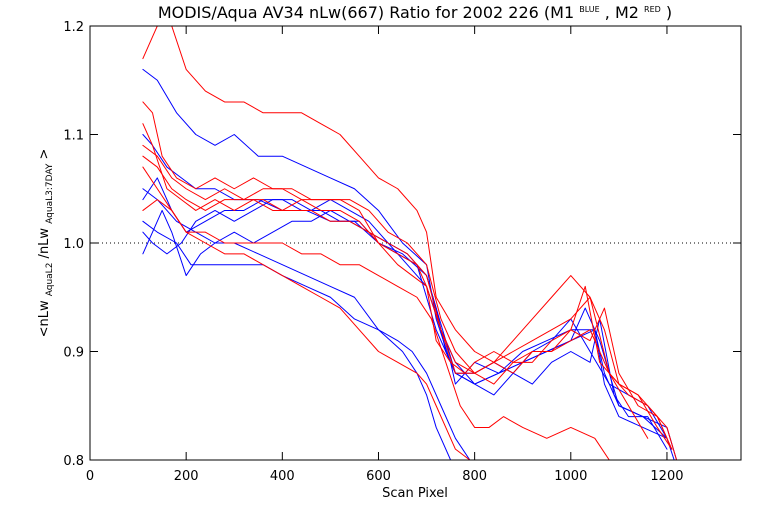 The image size is (768, 512). Describe the element at coordinates (415, 493) in the screenshot. I see `x-axis-title: Scan Pixel` at that location.